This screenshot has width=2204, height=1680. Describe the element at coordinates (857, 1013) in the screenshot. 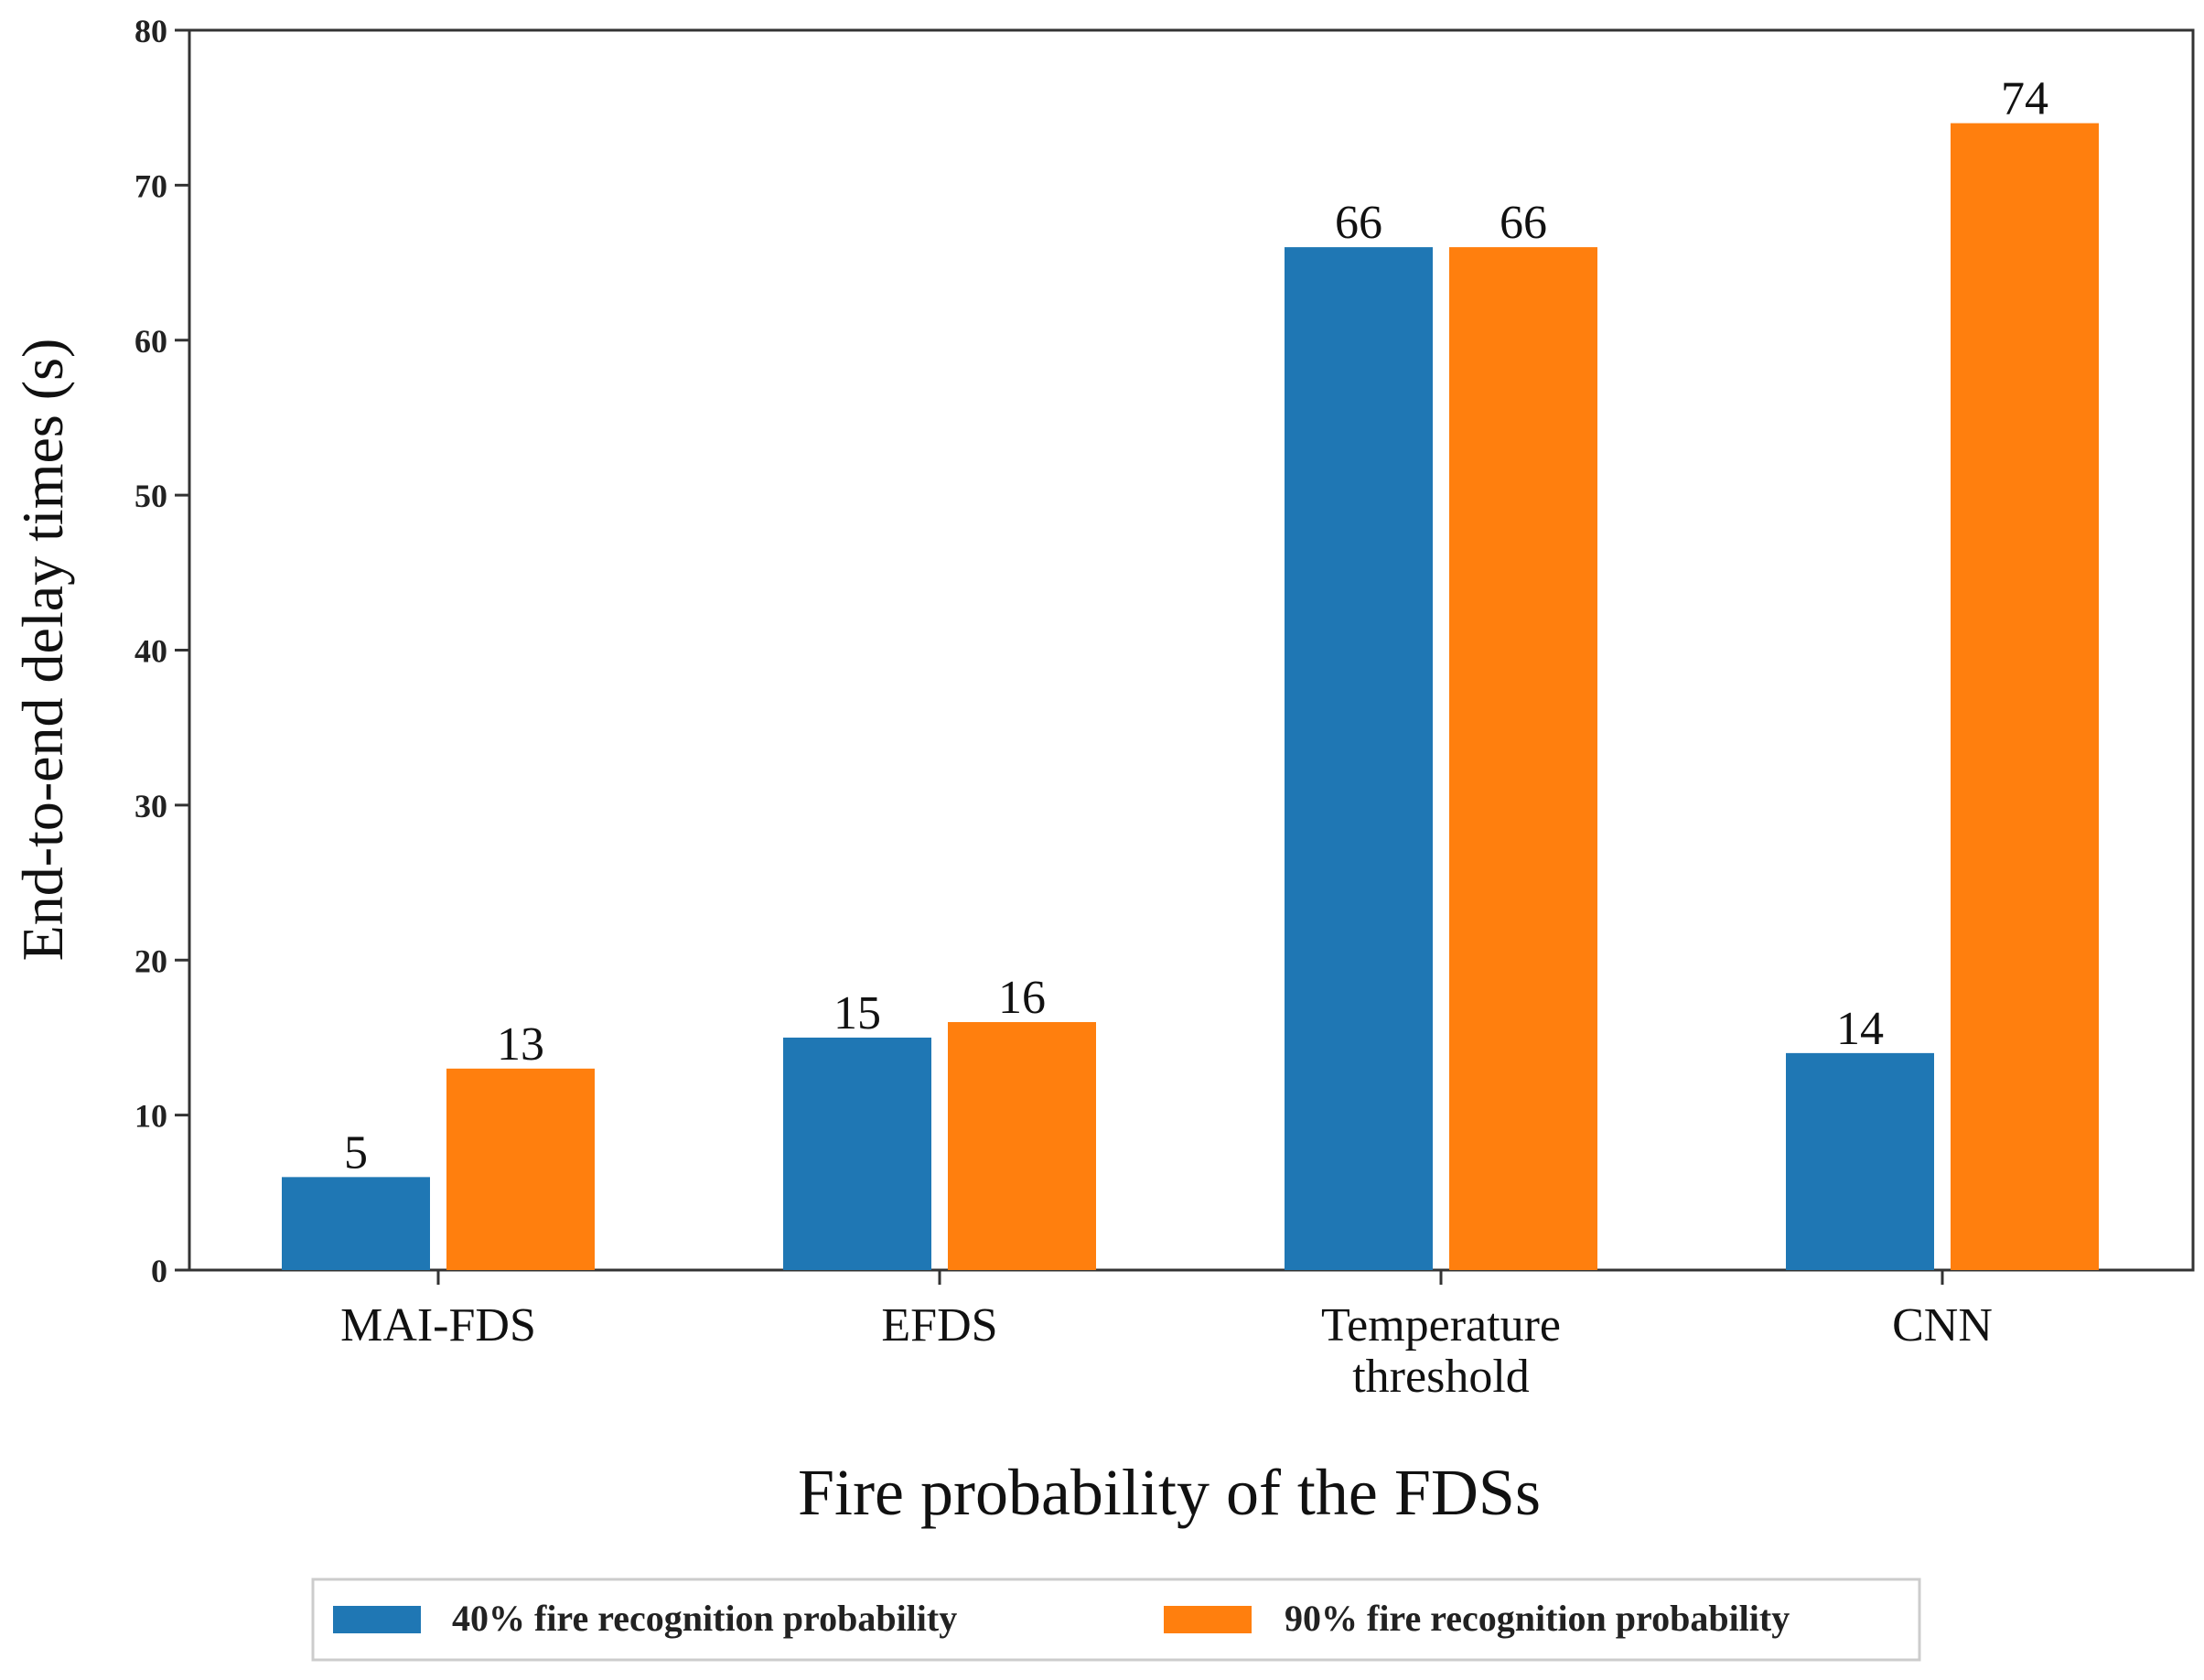

I see `bar-value-label: 15` at that location.